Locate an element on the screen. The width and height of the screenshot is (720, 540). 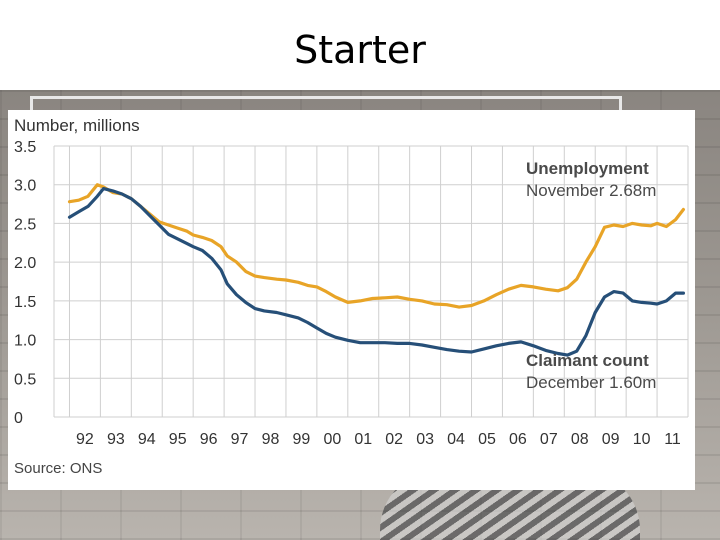
y-tick-label: 2.5 is located at coordinates (25, 224).